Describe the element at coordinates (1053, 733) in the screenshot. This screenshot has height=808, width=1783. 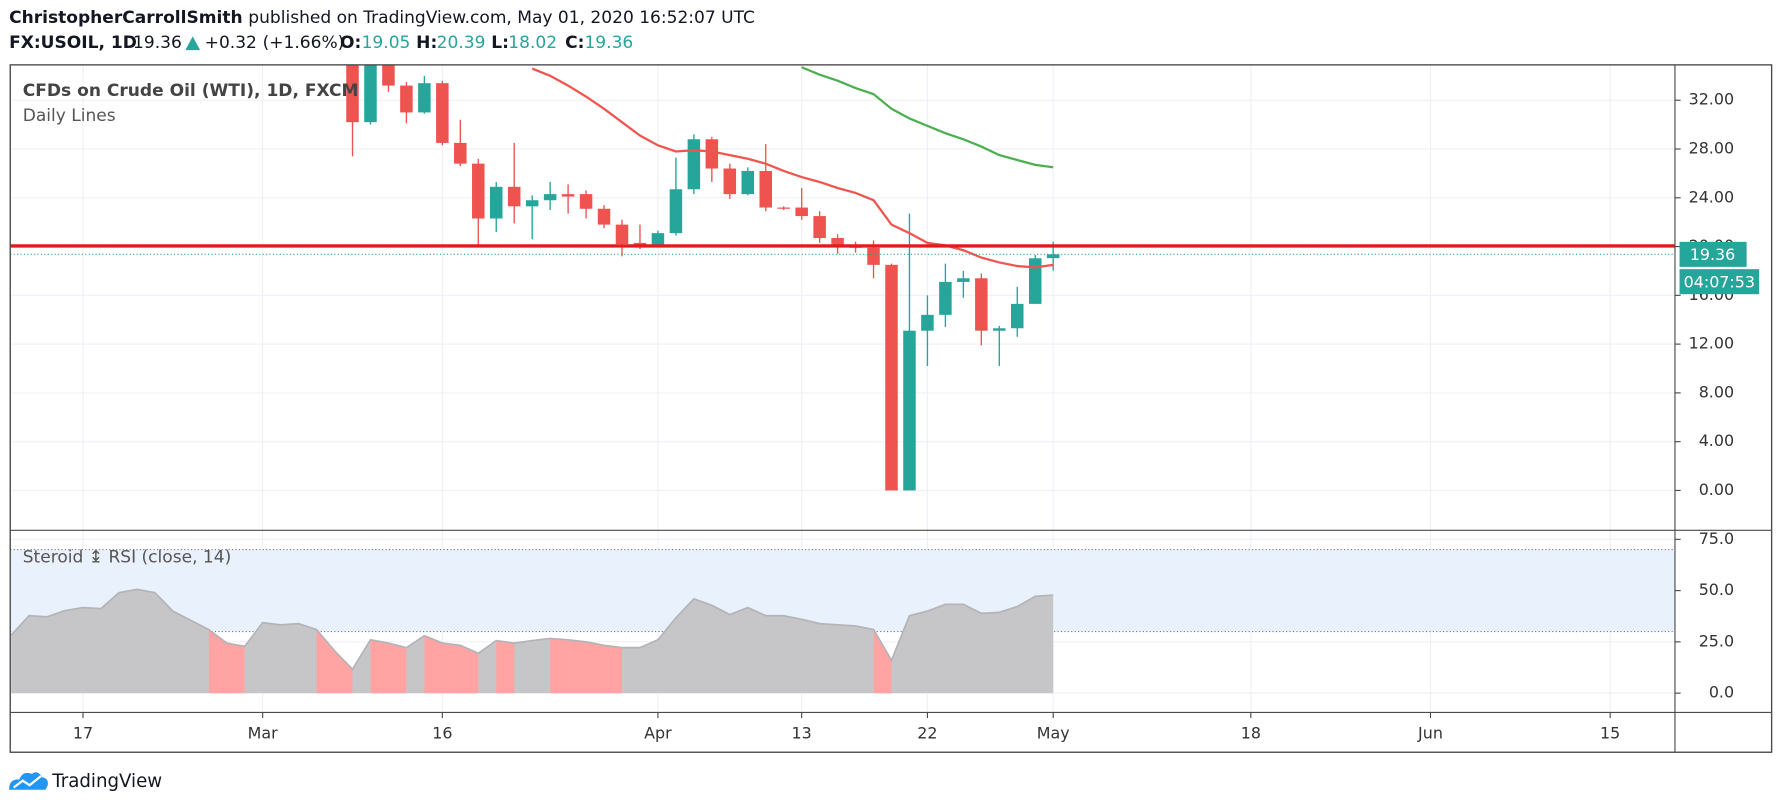
I see `x-tick-label: May` at that location.